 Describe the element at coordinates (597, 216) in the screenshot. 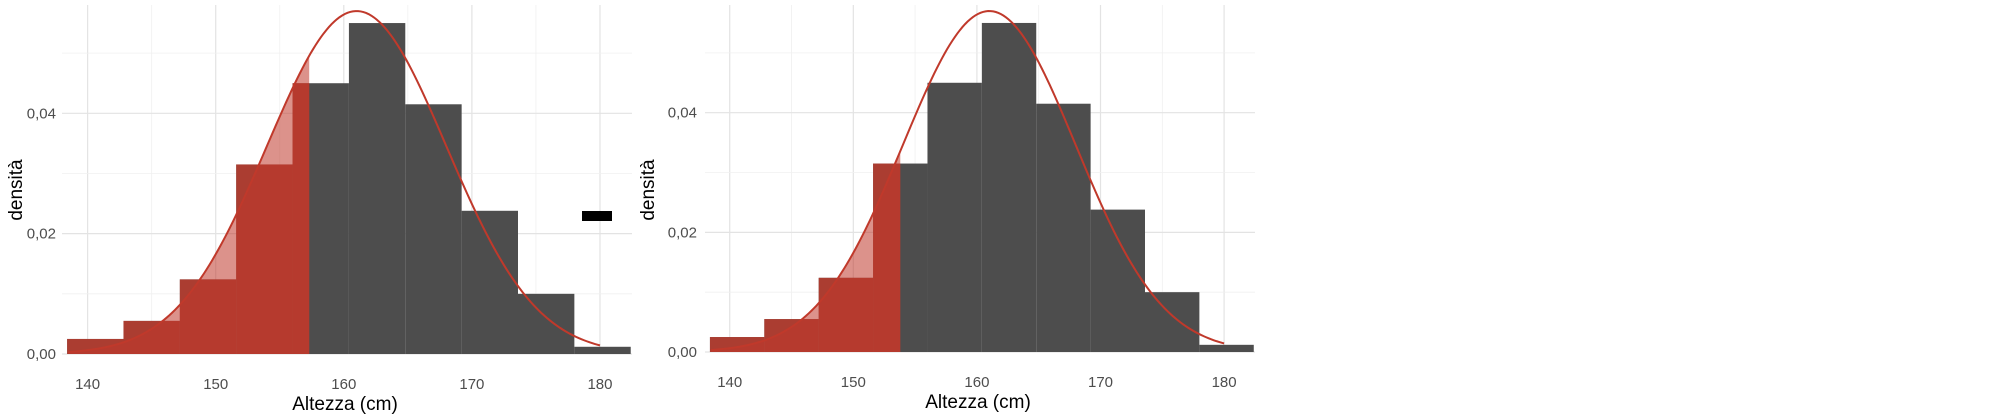

I see `black-marker` at that location.